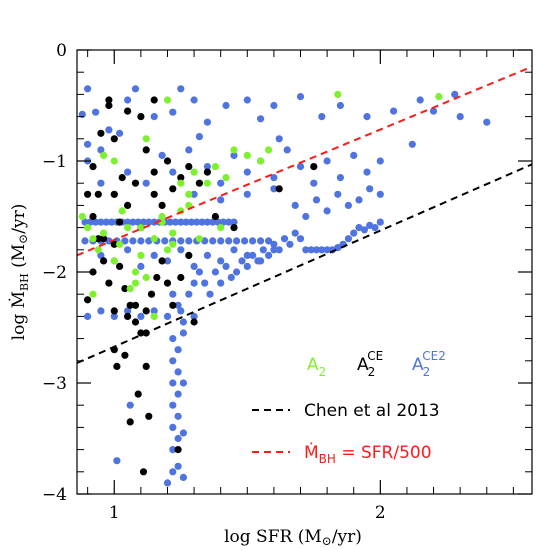 The width and height of the screenshot is (550, 550). I want to click on legend-entry-a2ce2: A2CE2, so click(429, 364).